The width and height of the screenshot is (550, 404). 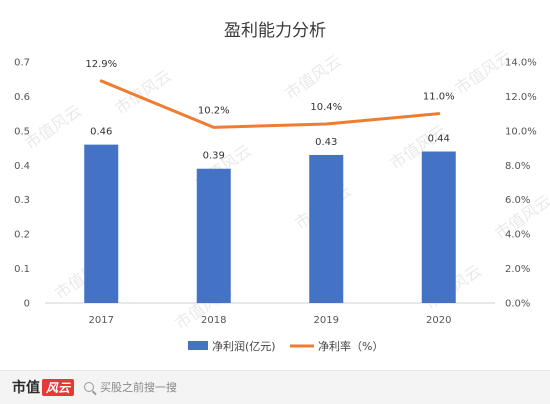 I want to click on right-axis-tick-label: 8.0%, so click(x=517, y=166).